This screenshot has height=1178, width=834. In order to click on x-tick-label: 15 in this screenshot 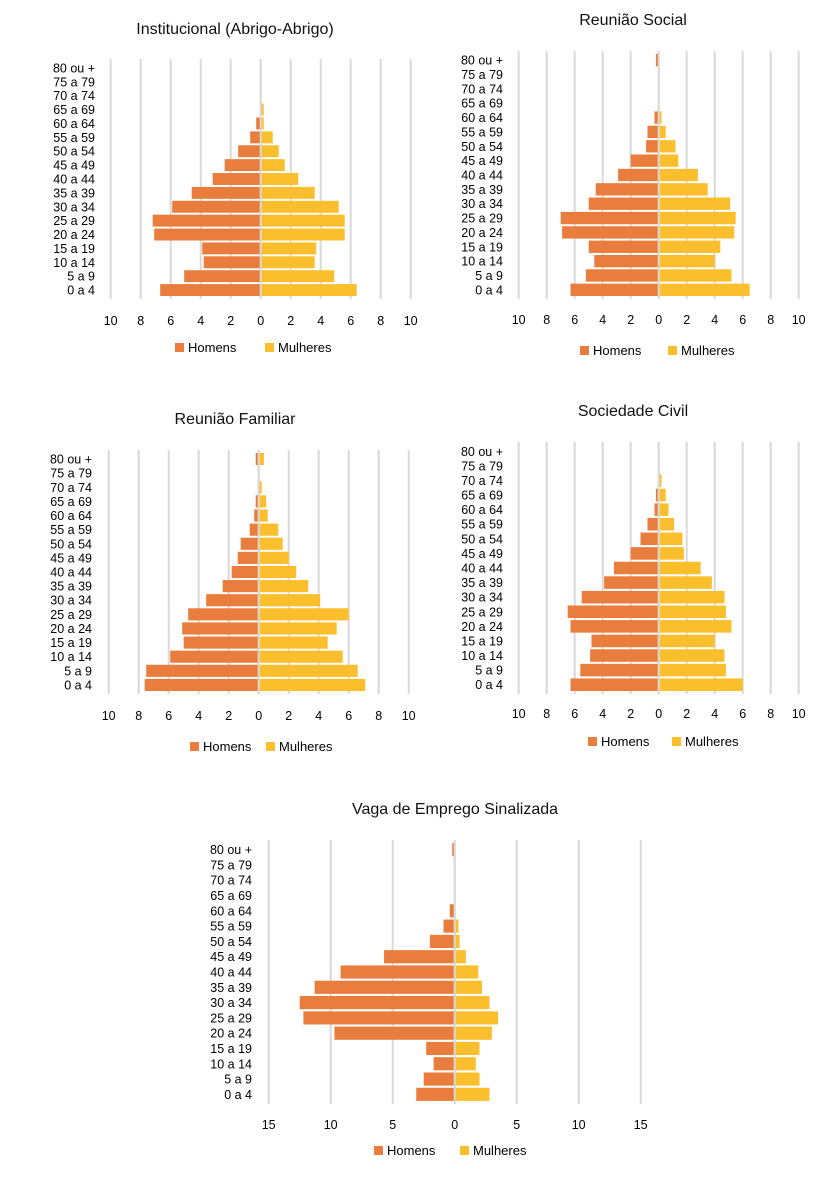, I will do `click(269, 1125)`.